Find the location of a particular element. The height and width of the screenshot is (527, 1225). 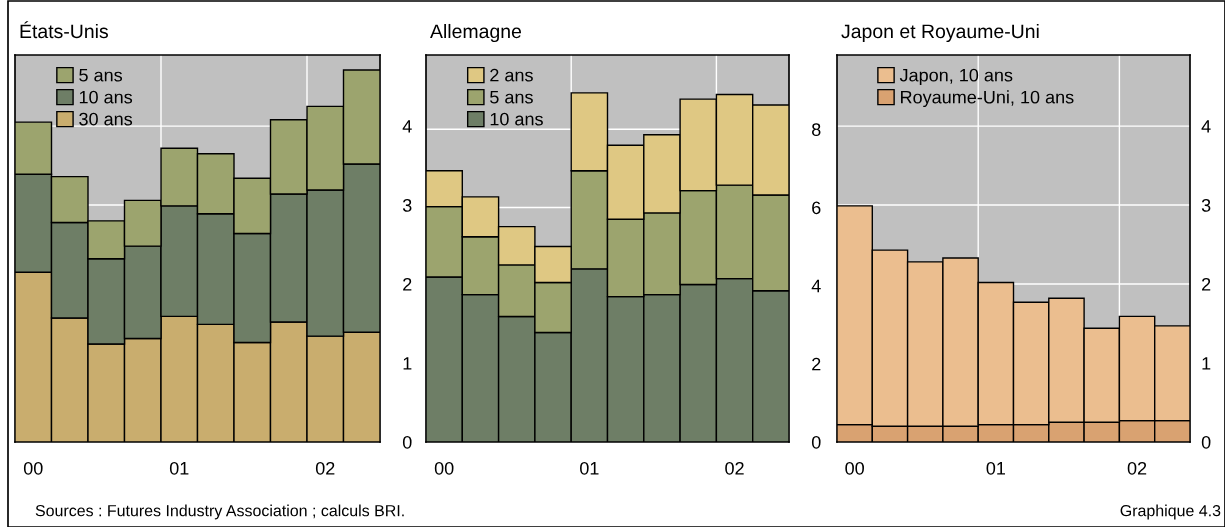

chart-title: États-Unis is located at coordinates (64, 30).